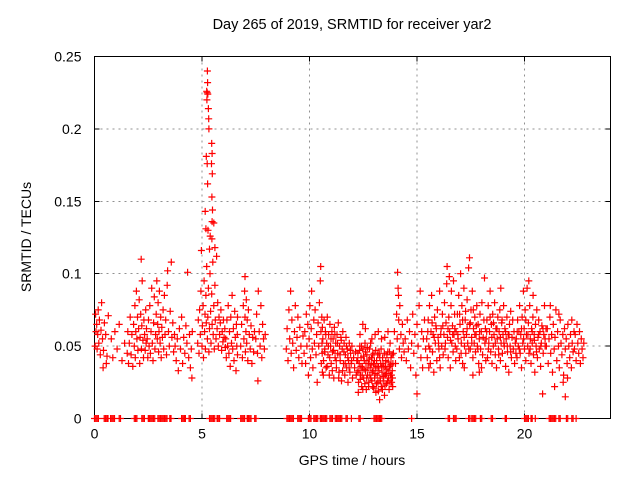 Image resolution: width=640 pixels, height=480 pixels. I want to click on x-axis-label: GPS time / hours, so click(352, 460).